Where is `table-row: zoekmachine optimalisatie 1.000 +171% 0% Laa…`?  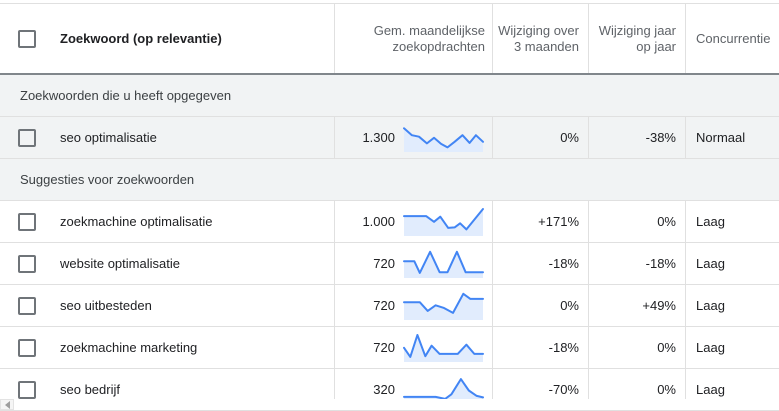 table-row: zoekmachine optimalisatie 1.000 +171% 0% Laa… is located at coordinates (389, 222).